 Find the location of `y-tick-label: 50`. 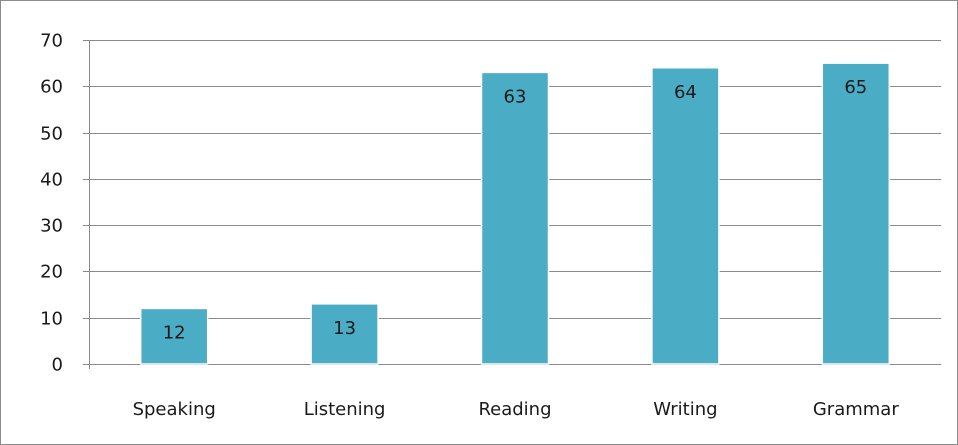

y-tick-label: 50 is located at coordinates (51, 134).